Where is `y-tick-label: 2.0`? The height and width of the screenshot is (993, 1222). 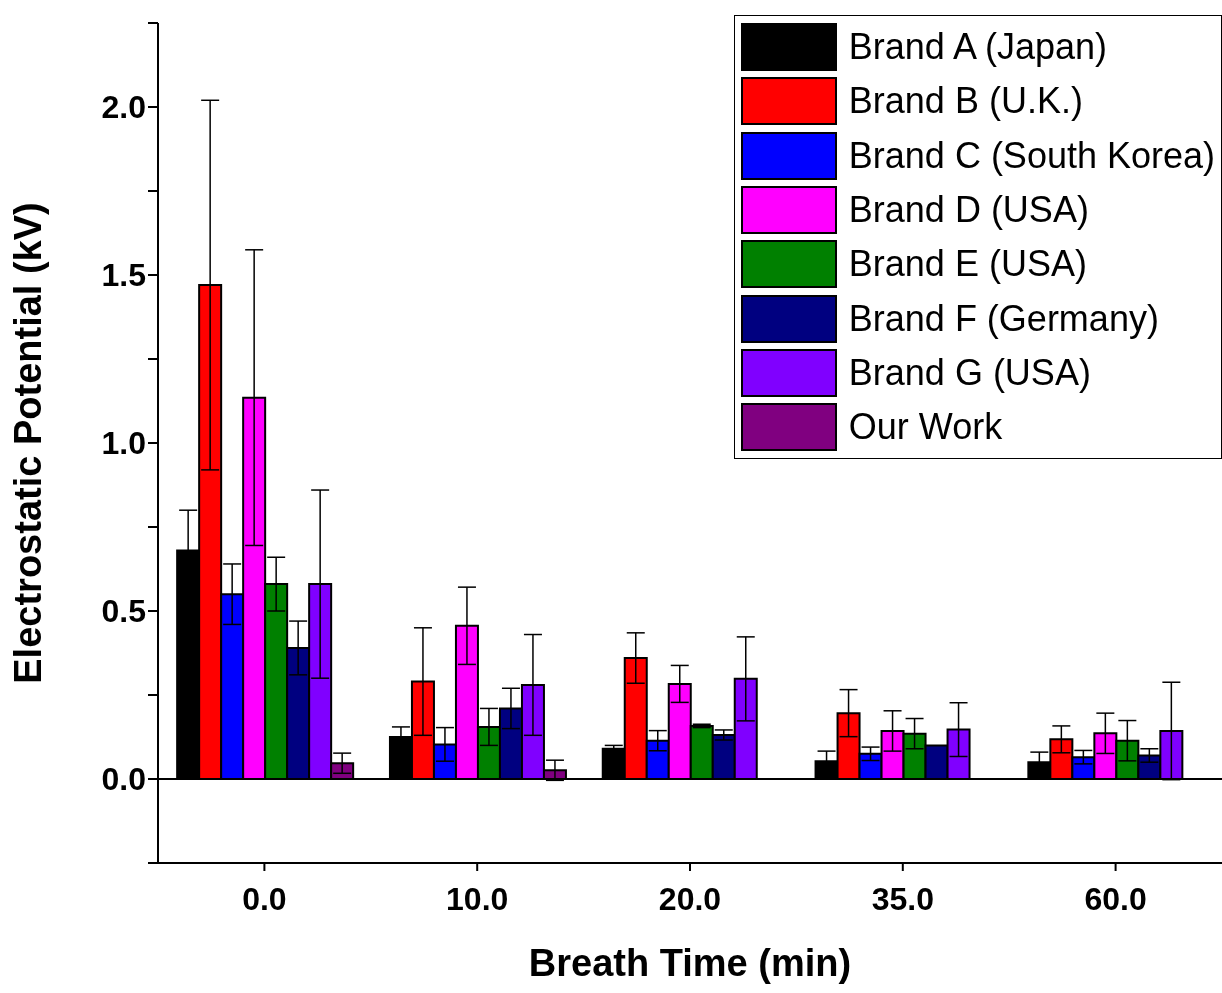 y-tick-label: 2.0 is located at coordinates (123, 107).